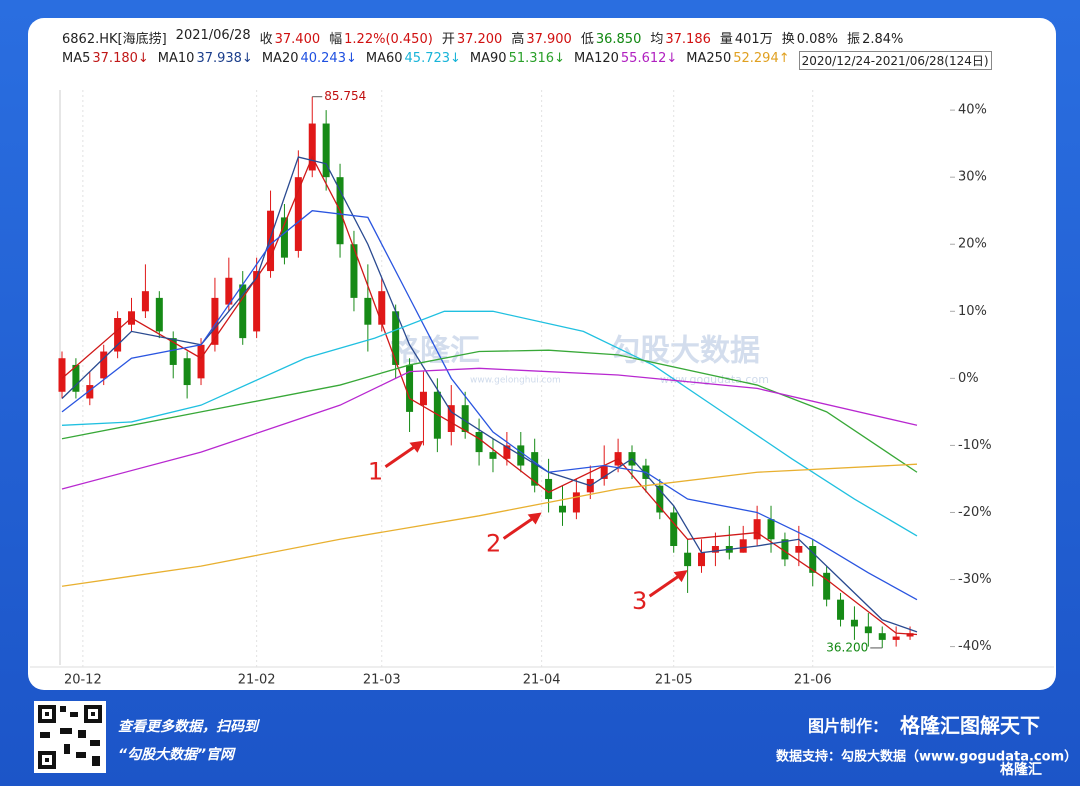 The width and height of the screenshot is (1080, 786). Describe the element at coordinates (972, 244) in the screenshot. I see `y-tick-label: 20%` at that location.